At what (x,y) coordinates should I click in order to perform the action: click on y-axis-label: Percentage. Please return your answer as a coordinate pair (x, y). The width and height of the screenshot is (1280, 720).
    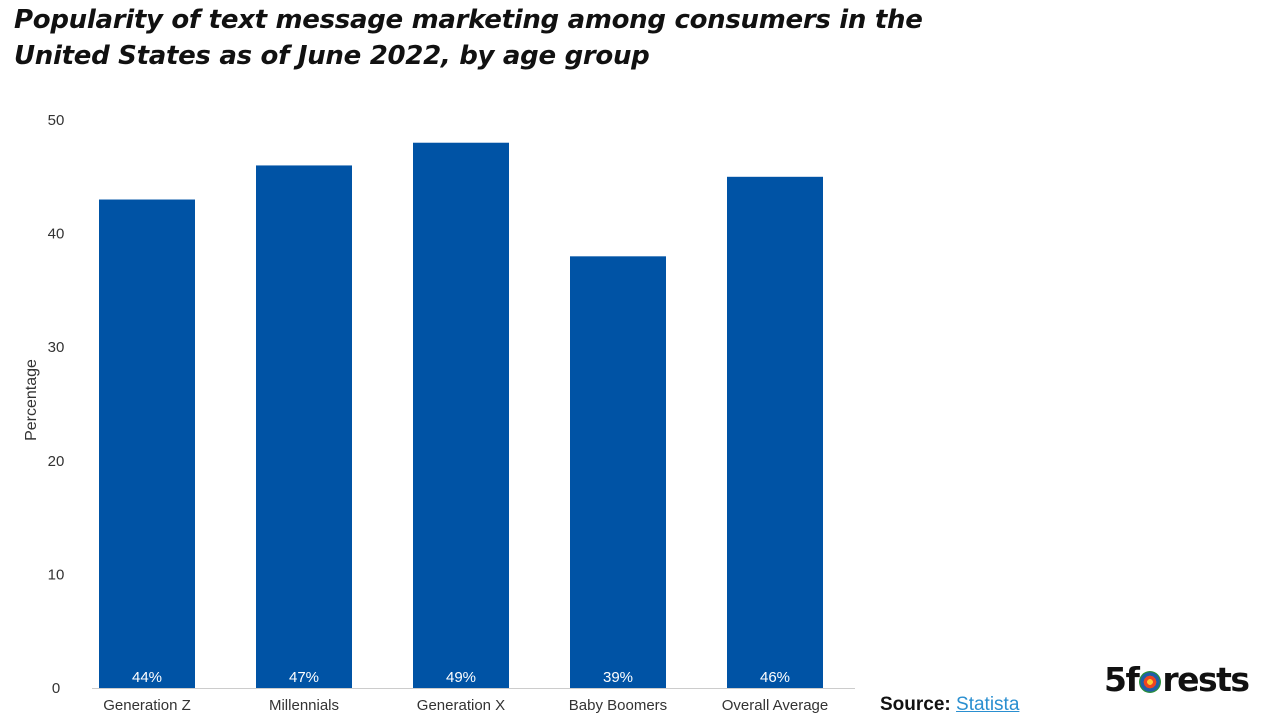
    Looking at the image, I should click on (31, 400).